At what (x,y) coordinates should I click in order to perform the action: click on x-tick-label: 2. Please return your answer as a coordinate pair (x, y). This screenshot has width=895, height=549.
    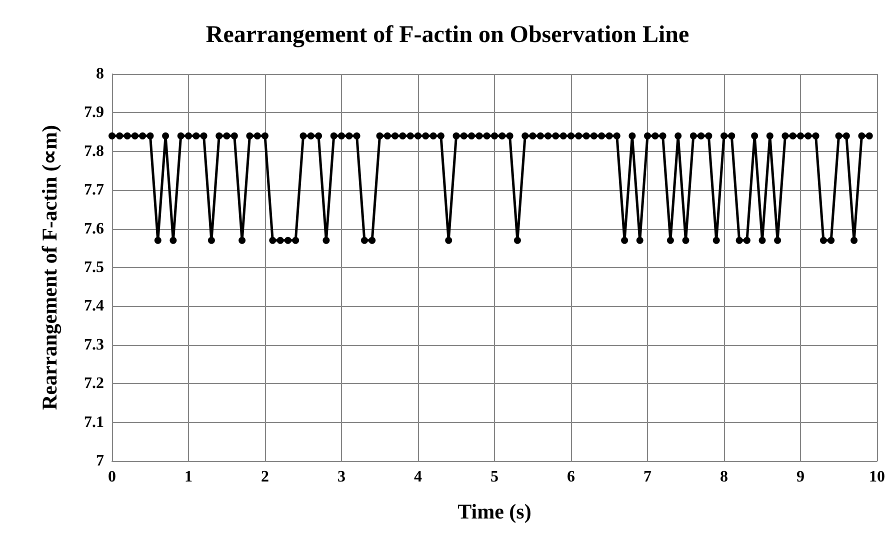
    Looking at the image, I should click on (265, 477).